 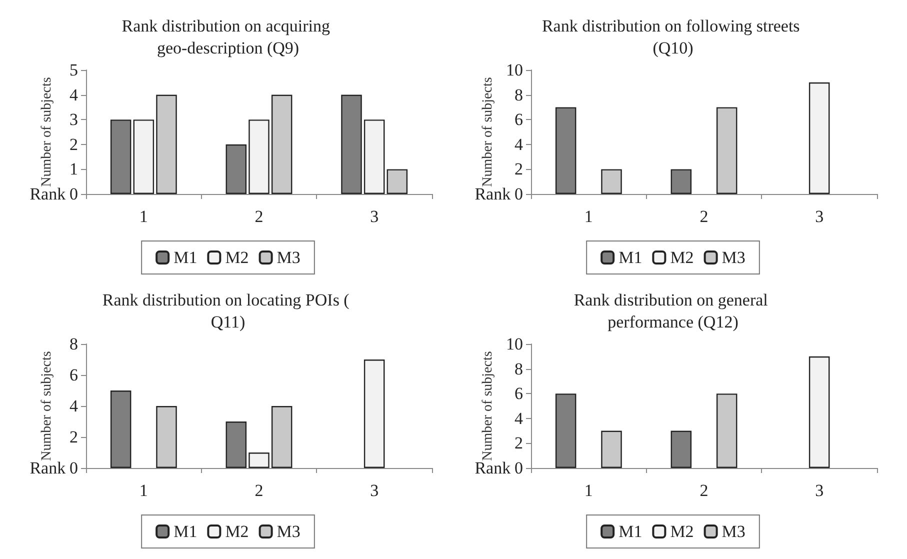 What do you see at coordinates (74, 169) in the screenshot?
I see `y-tick-label: 1` at bounding box center [74, 169].